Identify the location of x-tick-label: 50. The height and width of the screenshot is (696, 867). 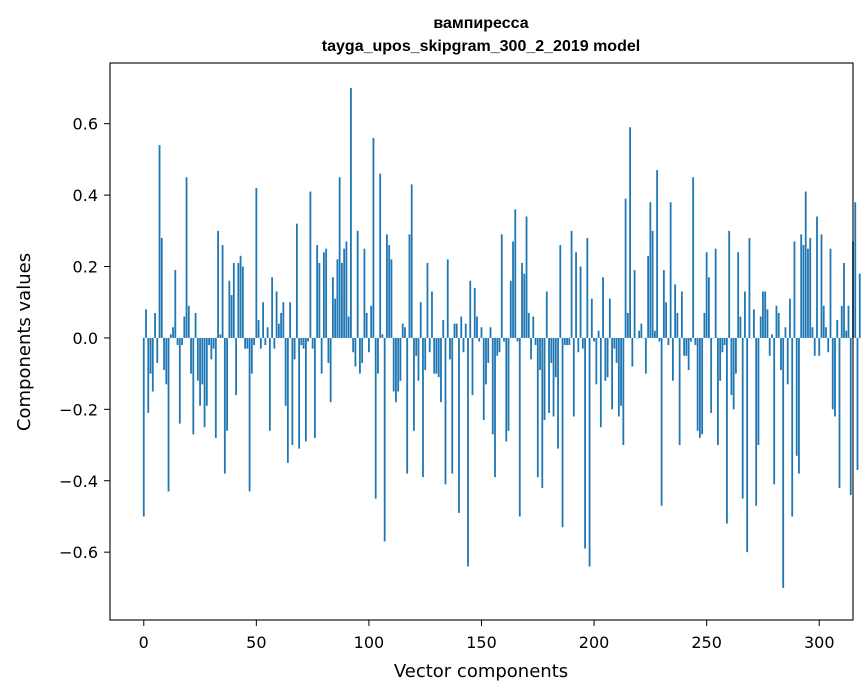
(256, 642).